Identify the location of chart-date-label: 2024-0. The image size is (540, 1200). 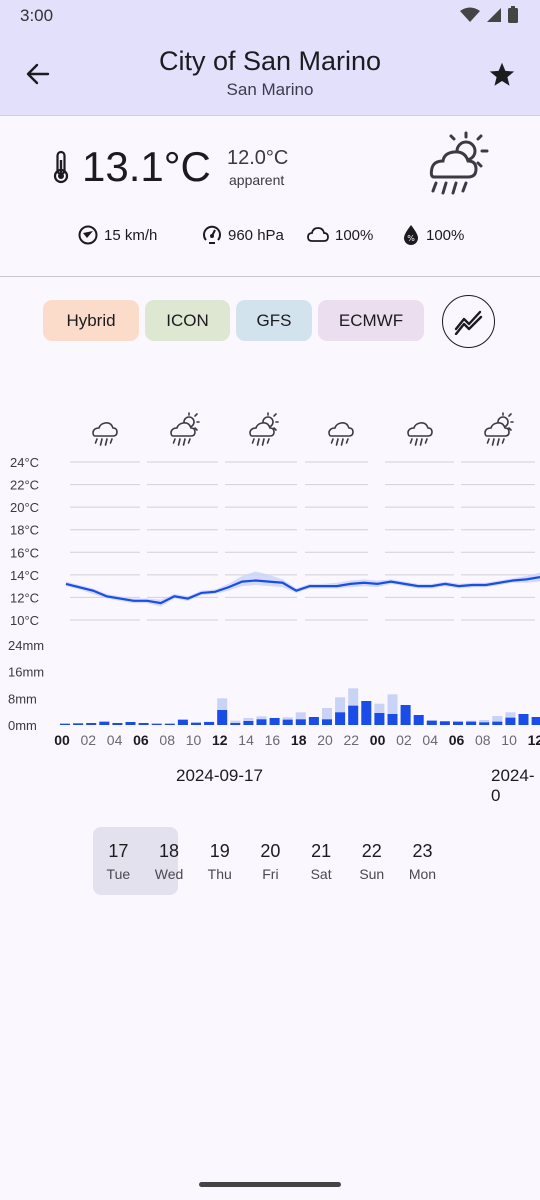
(513, 785).